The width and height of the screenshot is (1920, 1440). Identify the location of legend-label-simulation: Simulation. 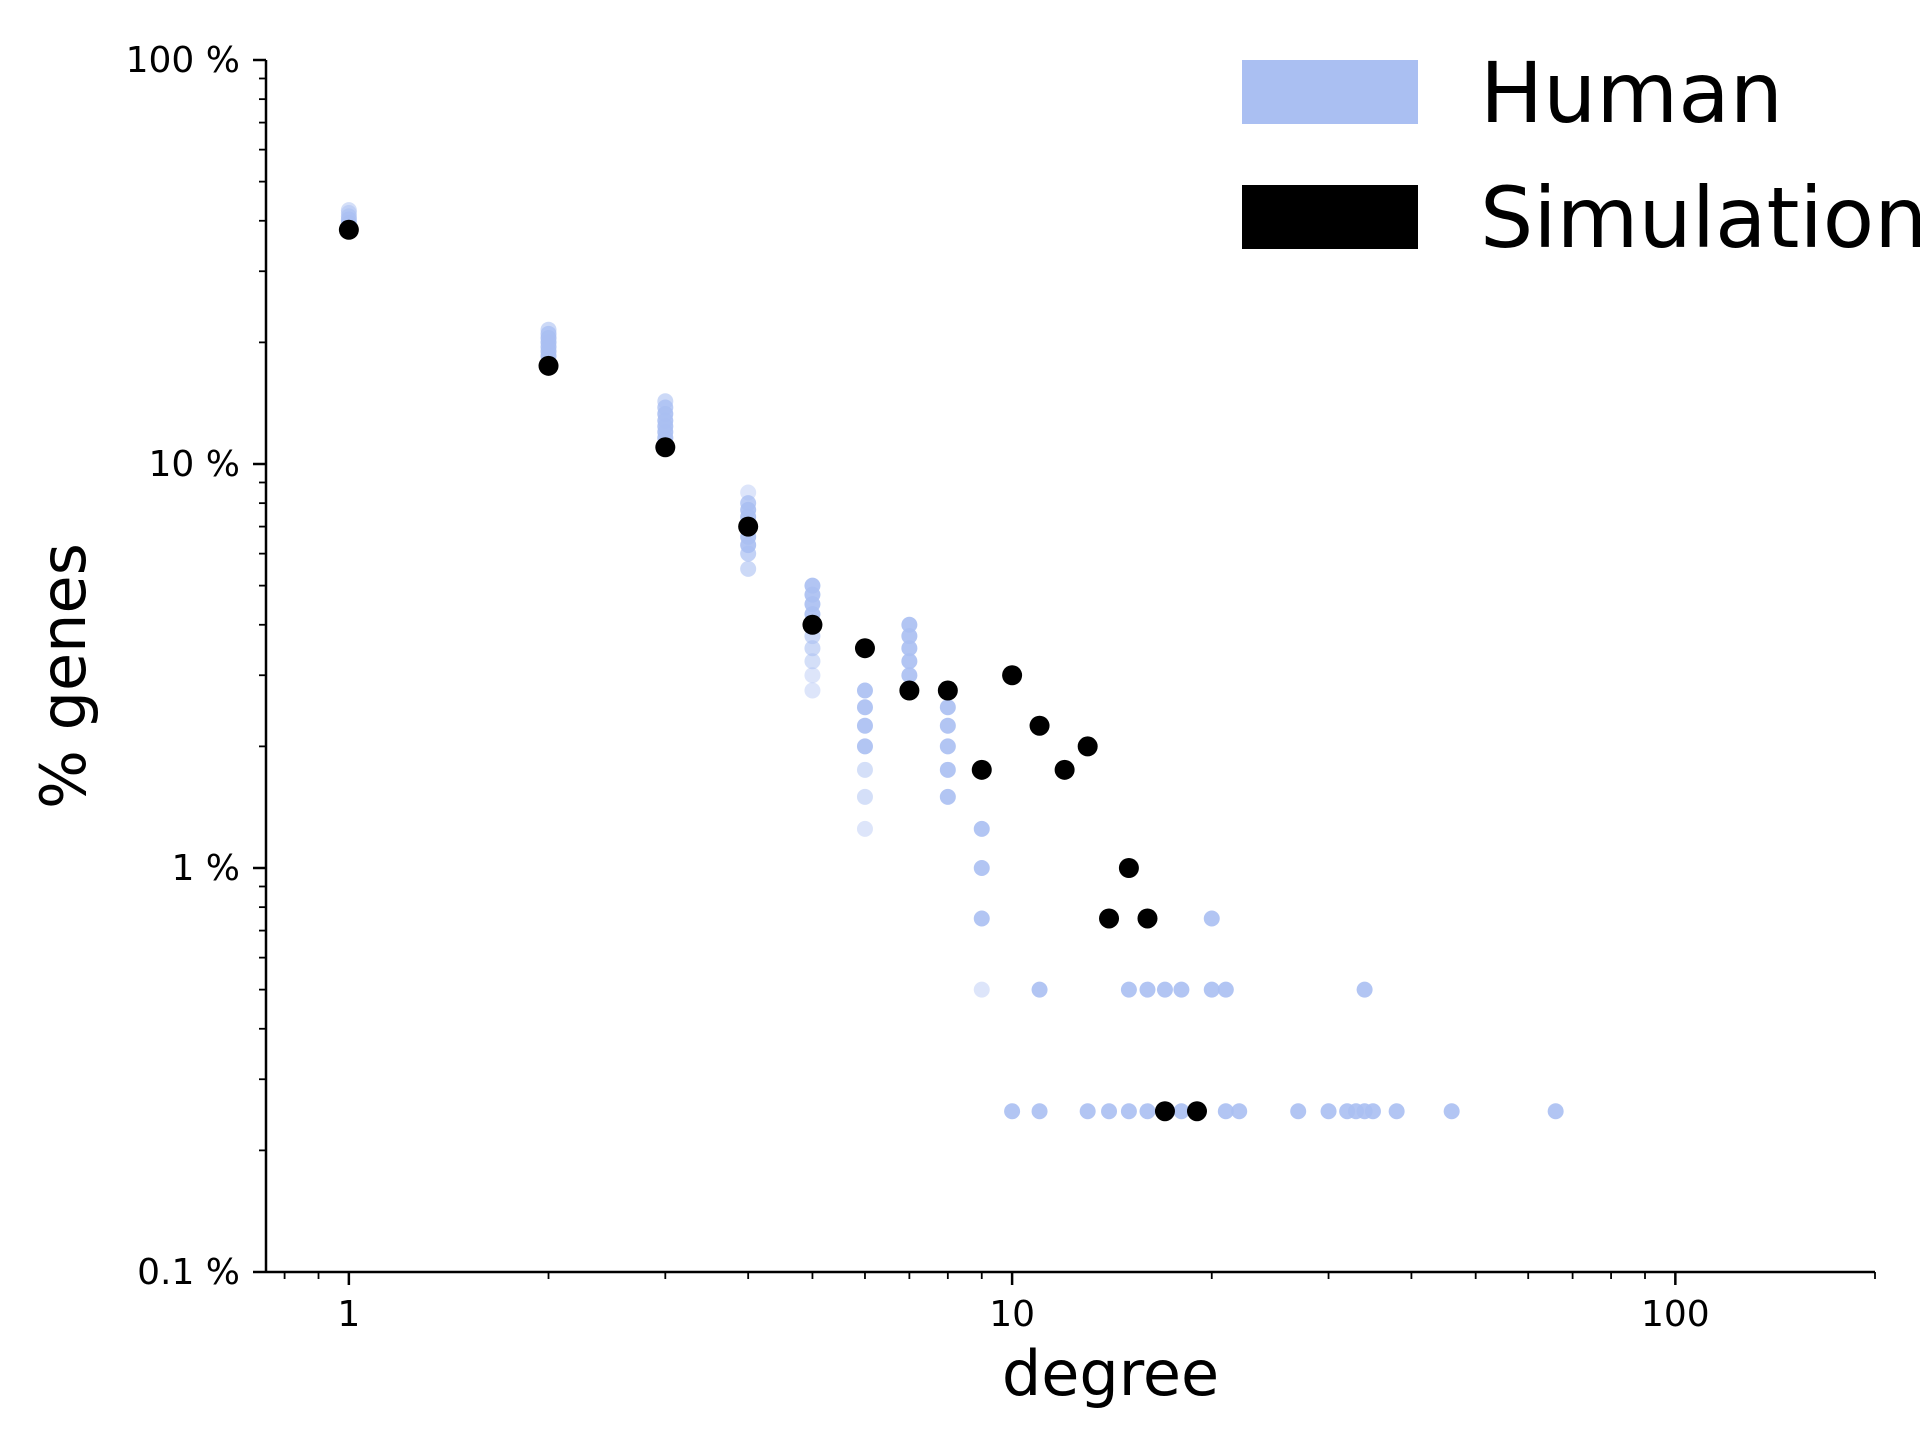
(1700, 218).